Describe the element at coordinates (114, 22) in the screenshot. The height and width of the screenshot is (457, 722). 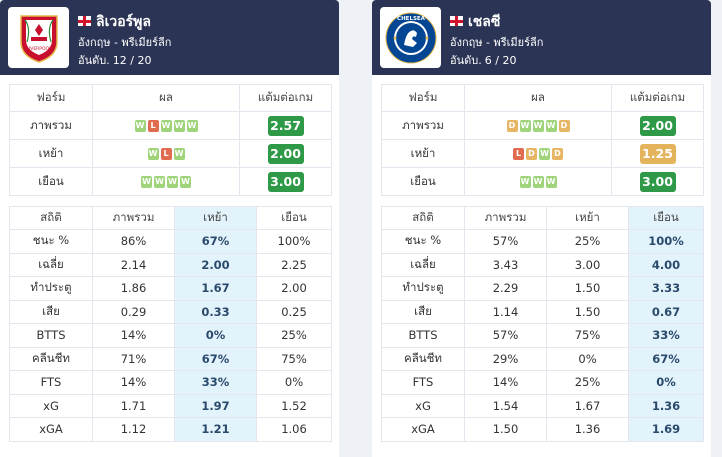
I see `team-name: ลิเวอร์พูล` at that location.